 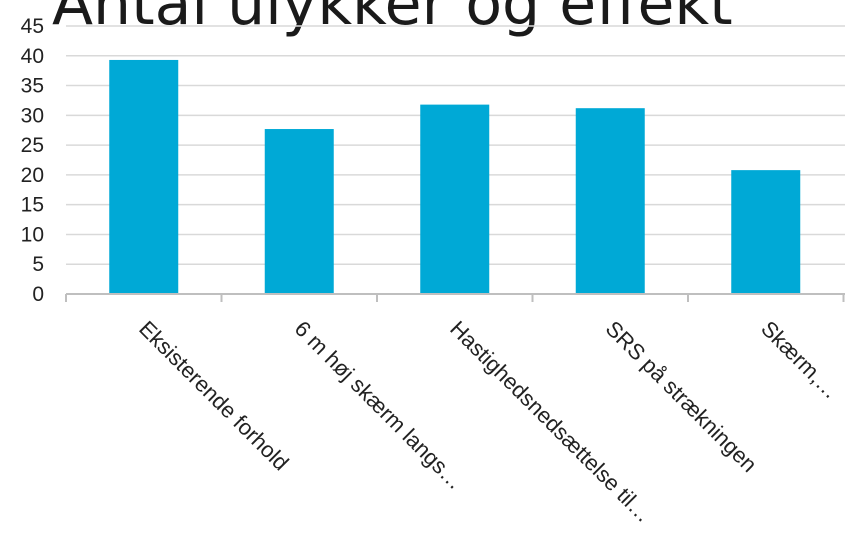 I want to click on y-tick-label-25: 25, so click(x=32, y=145).